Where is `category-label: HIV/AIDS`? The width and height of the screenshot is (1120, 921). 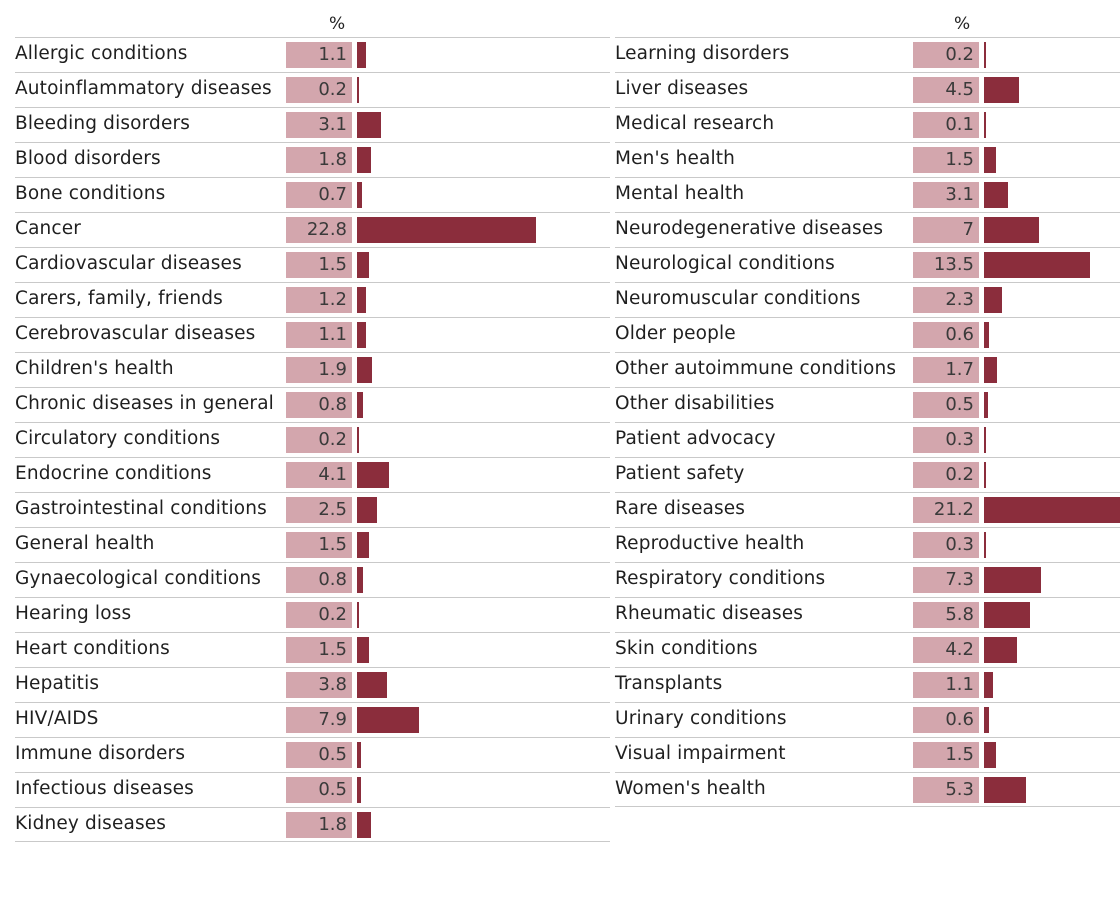
category-label: HIV/AIDS is located at coordinates (57, 718).